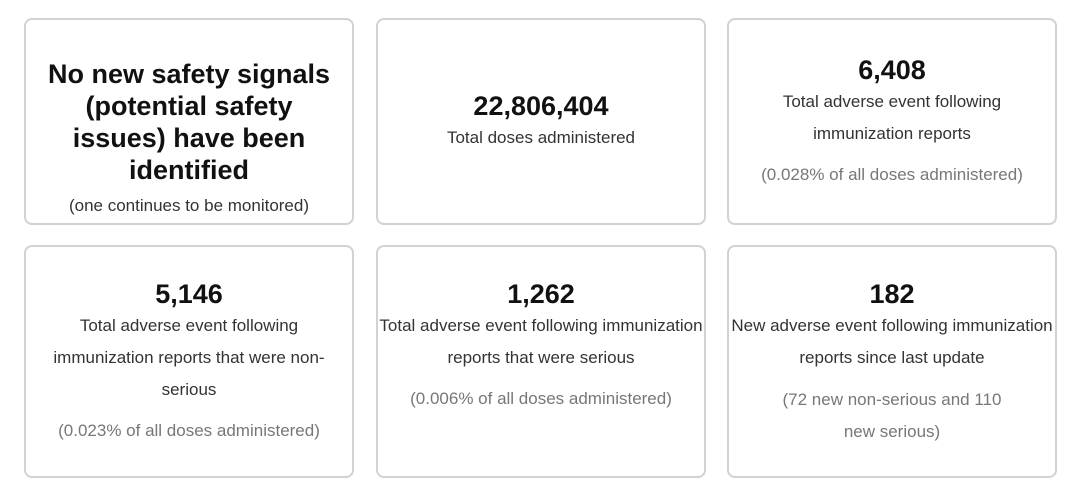 This screenshot has width=1080, height=485. I want to click on total-doses-value: 22,806,404, so click(541, 106).